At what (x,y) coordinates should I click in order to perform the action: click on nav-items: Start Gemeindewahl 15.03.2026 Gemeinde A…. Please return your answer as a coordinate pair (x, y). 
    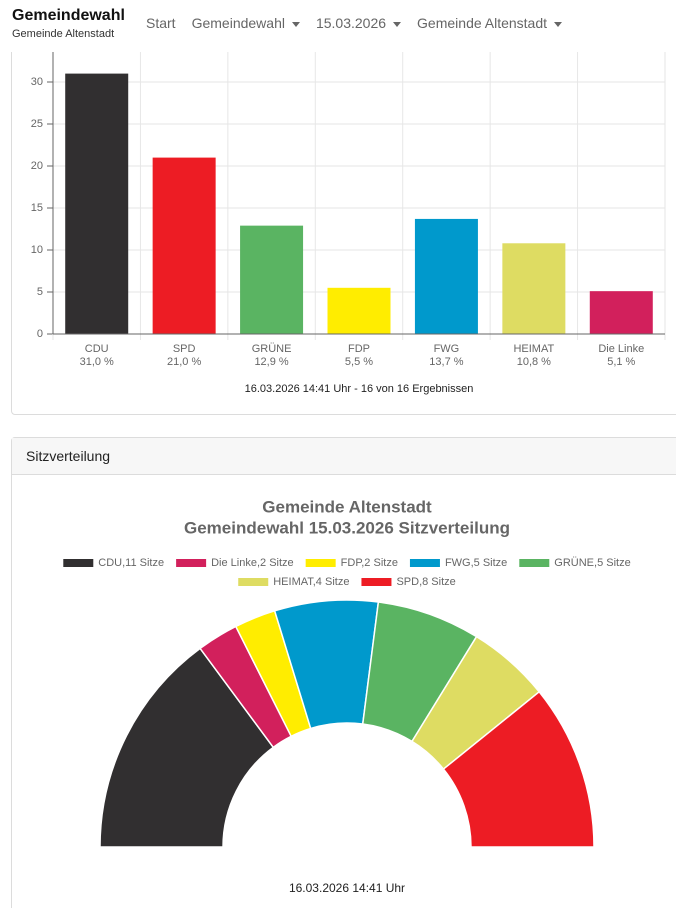
    Looking at the image, I should click on (354, 23).